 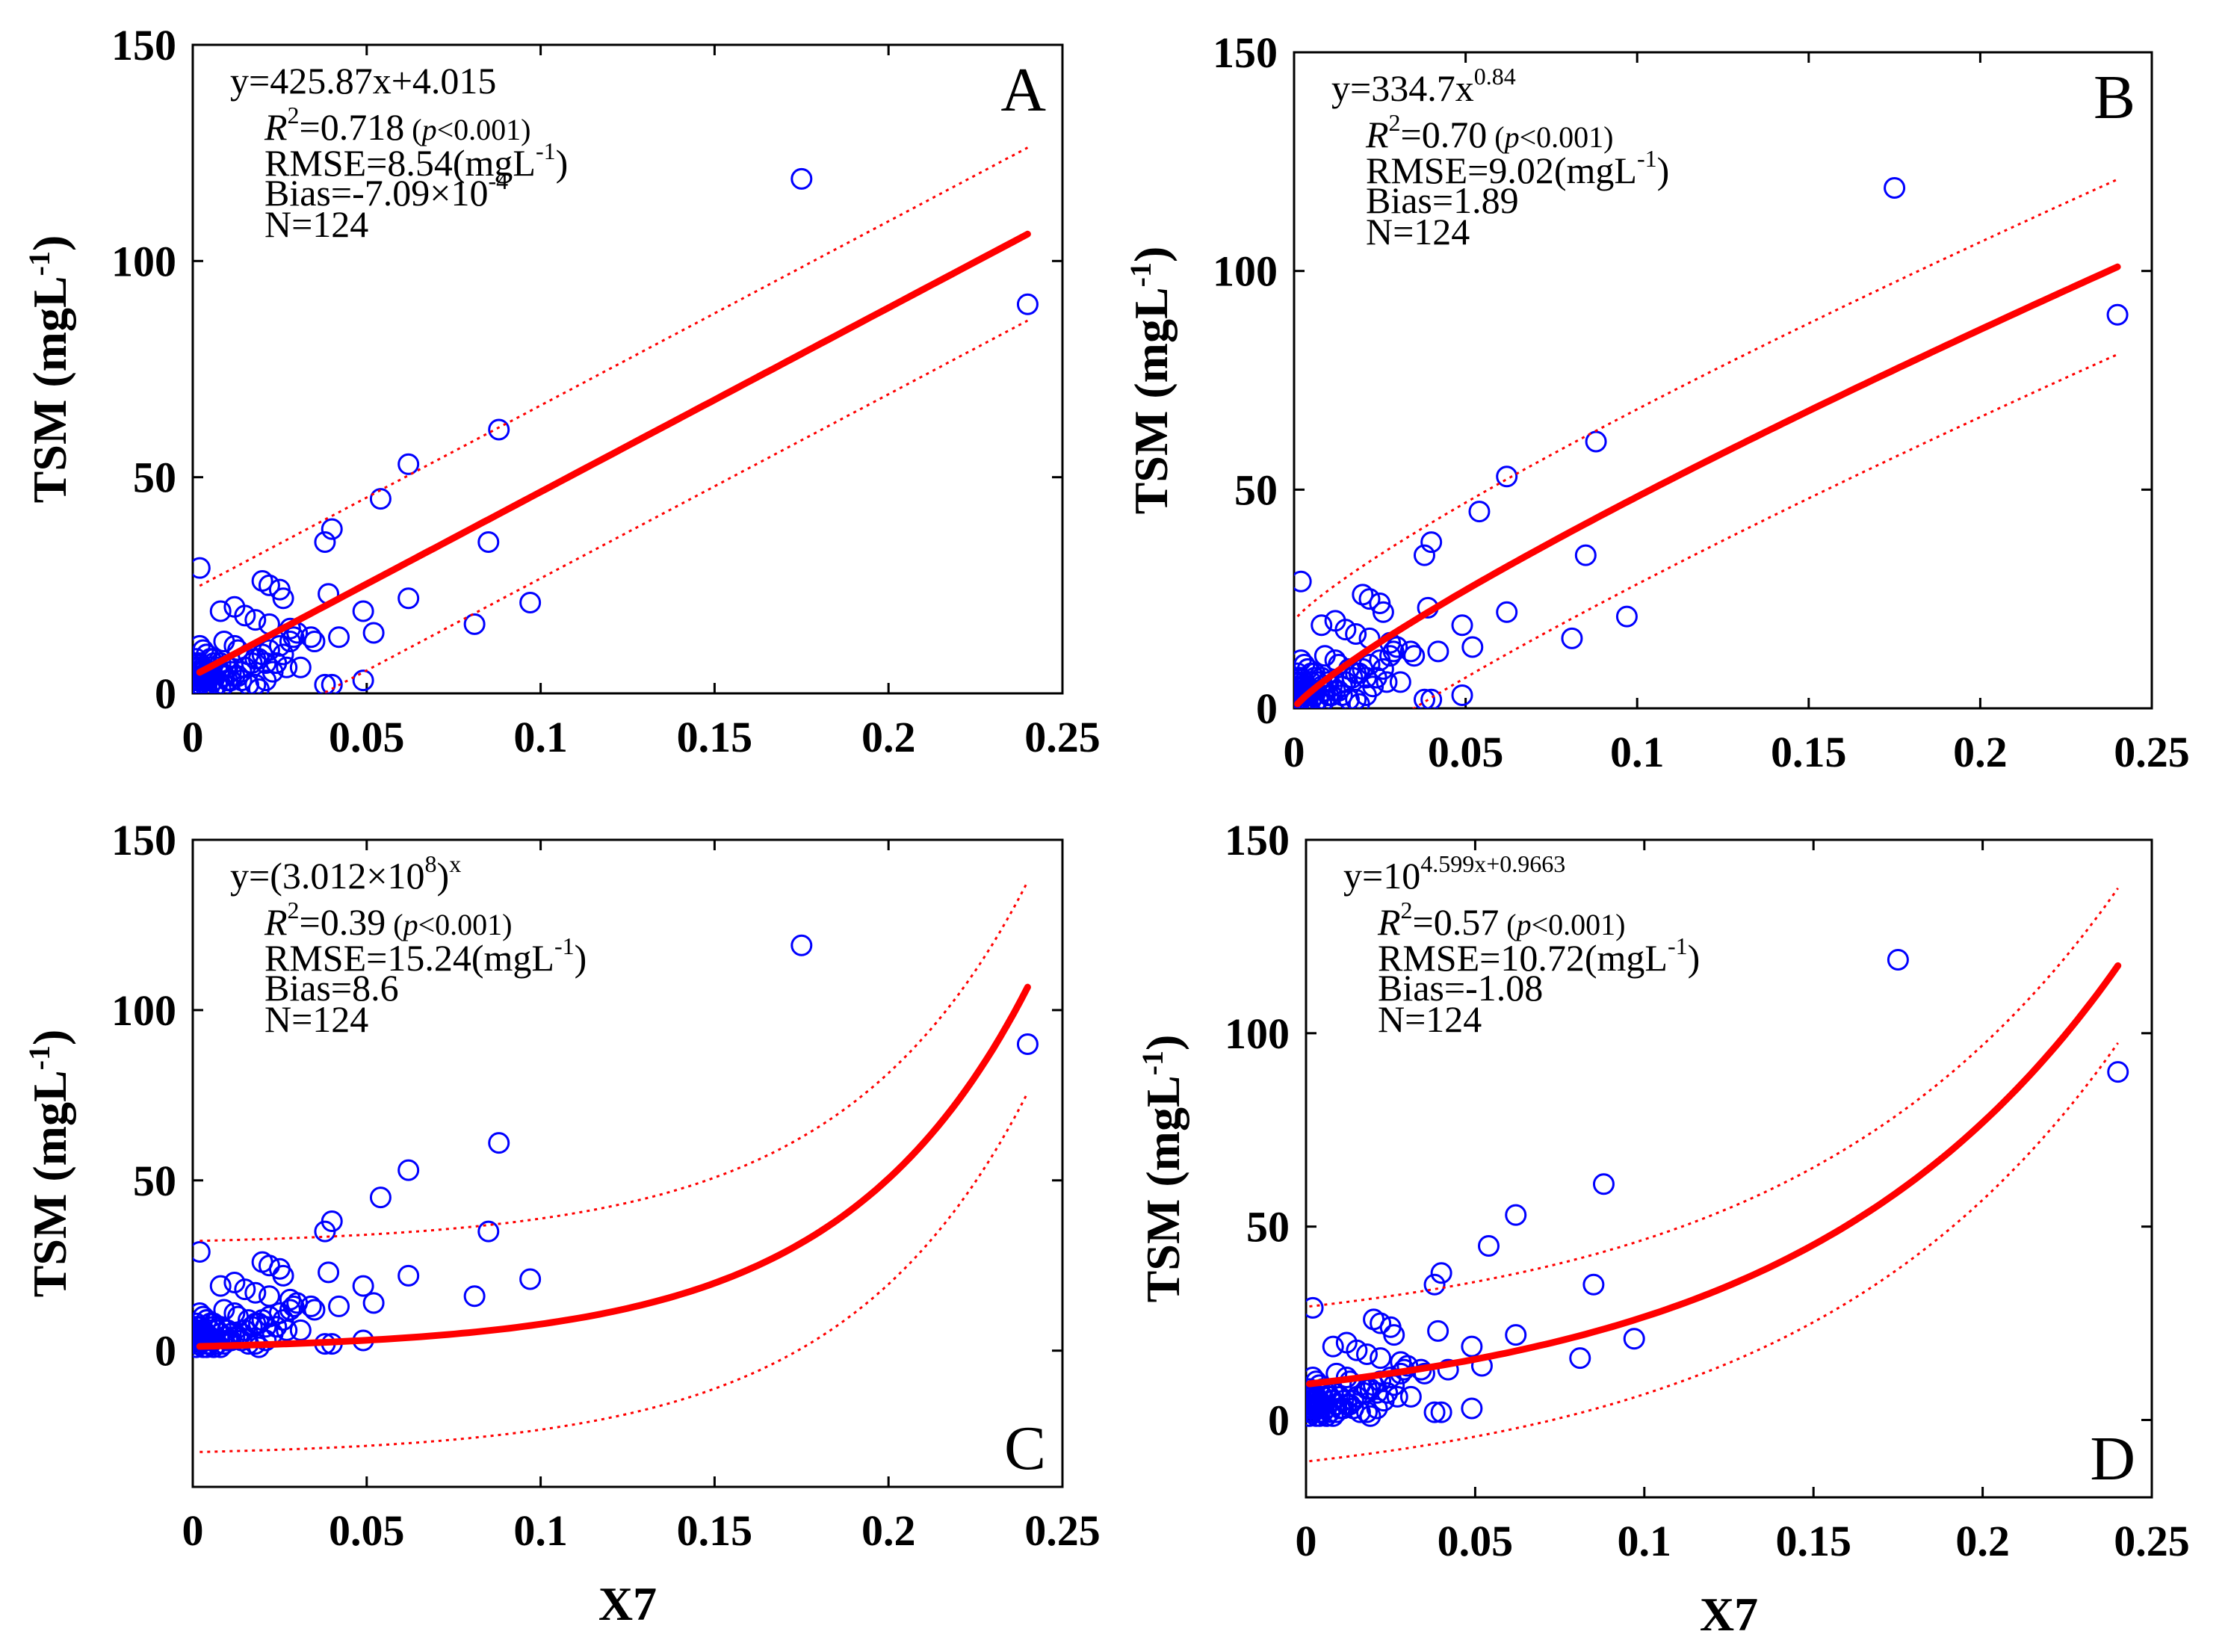 I want to click on r2-label: R2=0.57 (p<0.001), so click(x=1501, y=920).